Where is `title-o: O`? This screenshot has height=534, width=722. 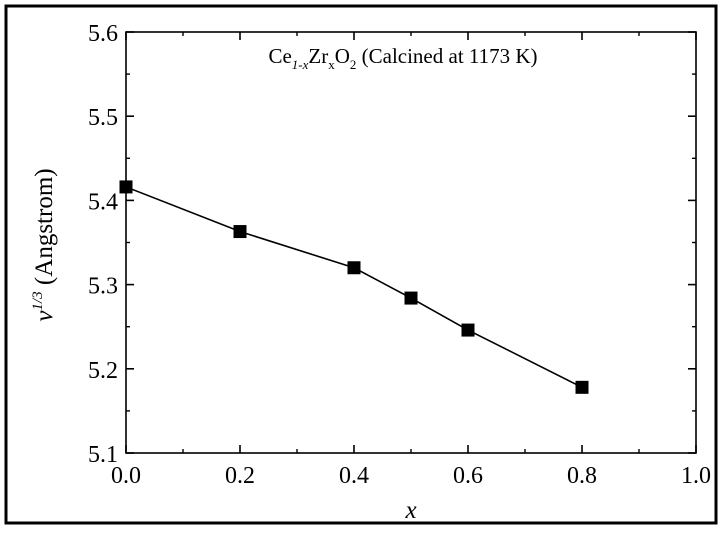 title-o: O is located at coordinates (342, 56).